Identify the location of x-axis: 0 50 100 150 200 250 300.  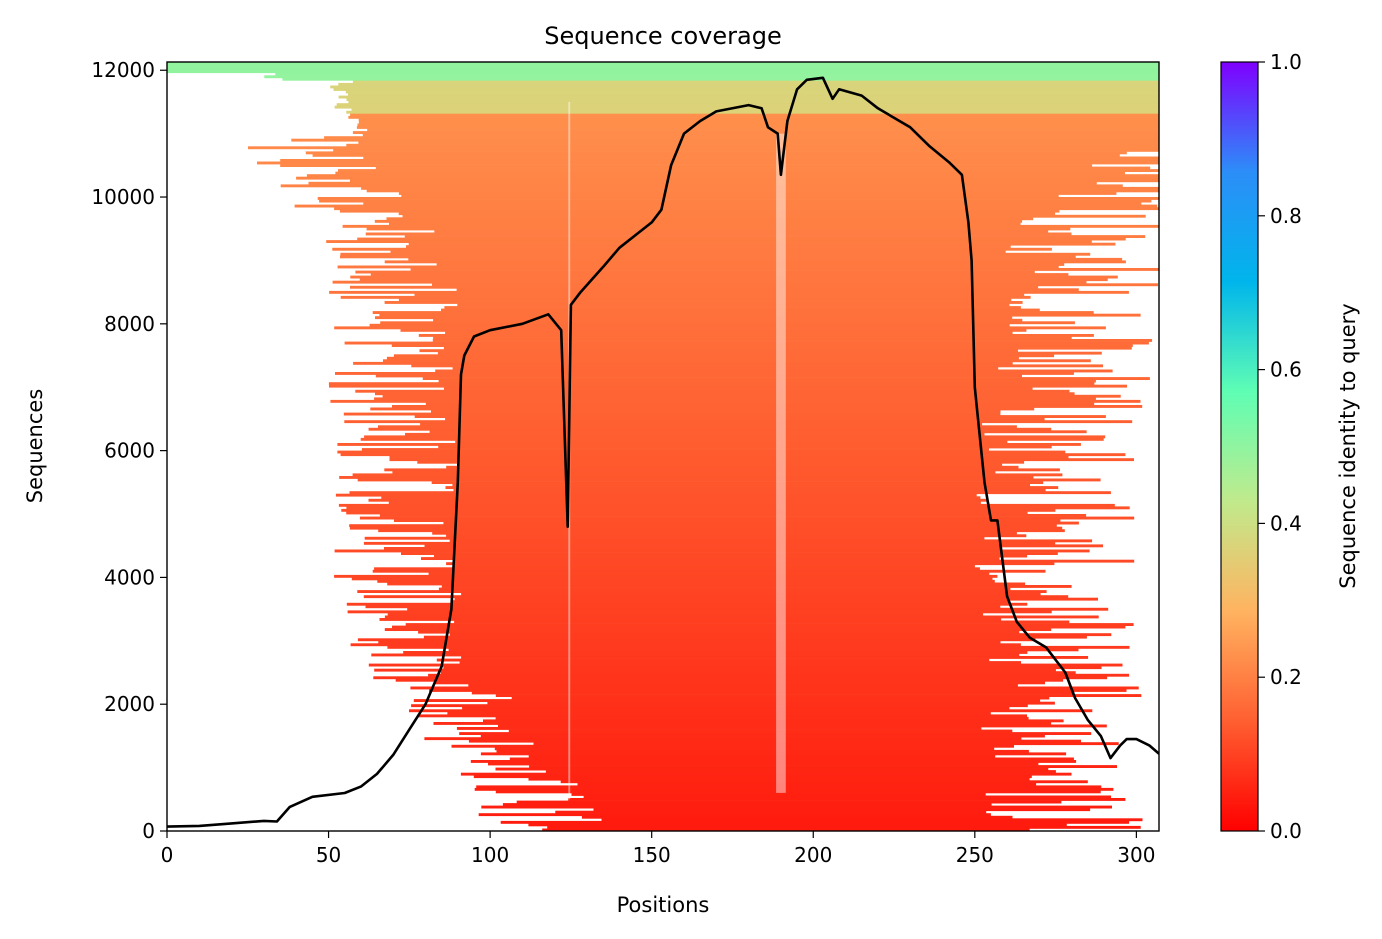
(658, 849).